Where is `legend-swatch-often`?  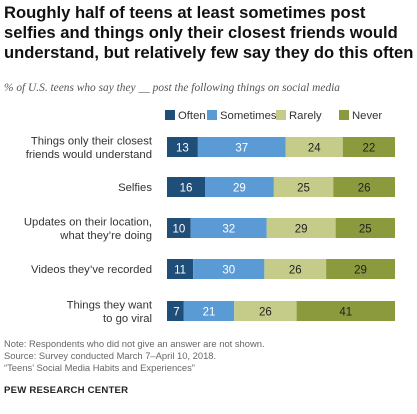
legend-swatch-often is located at coordinates (170, 115).